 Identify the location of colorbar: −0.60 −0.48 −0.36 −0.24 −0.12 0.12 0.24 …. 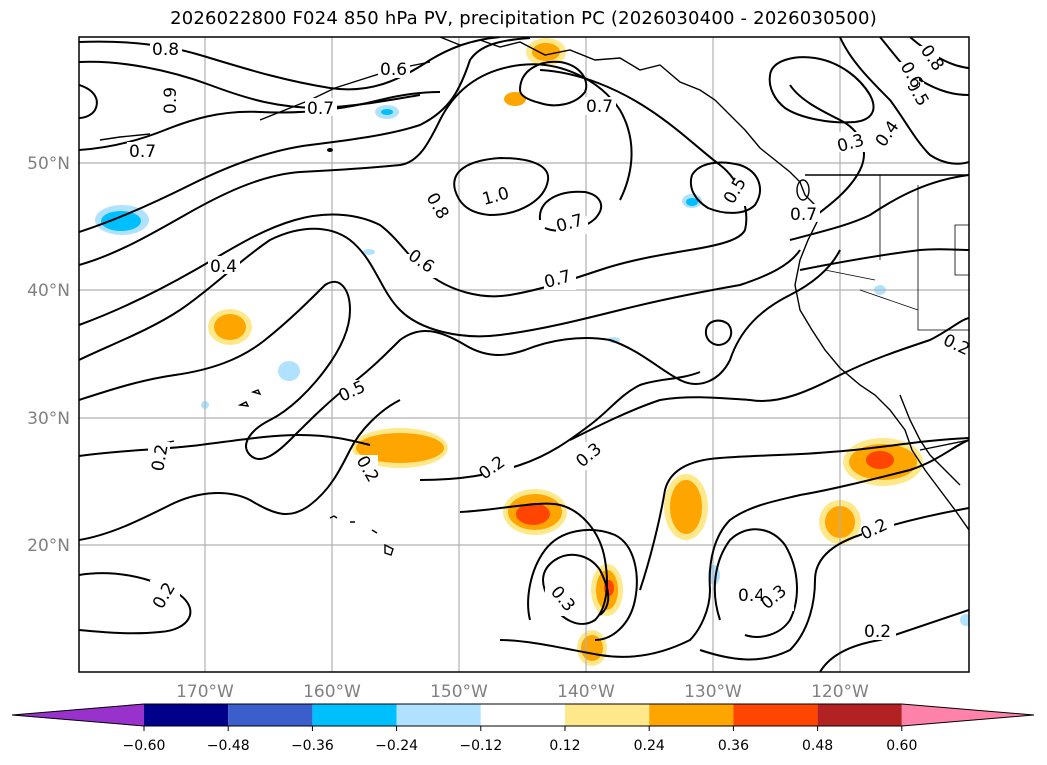
(523, 728).